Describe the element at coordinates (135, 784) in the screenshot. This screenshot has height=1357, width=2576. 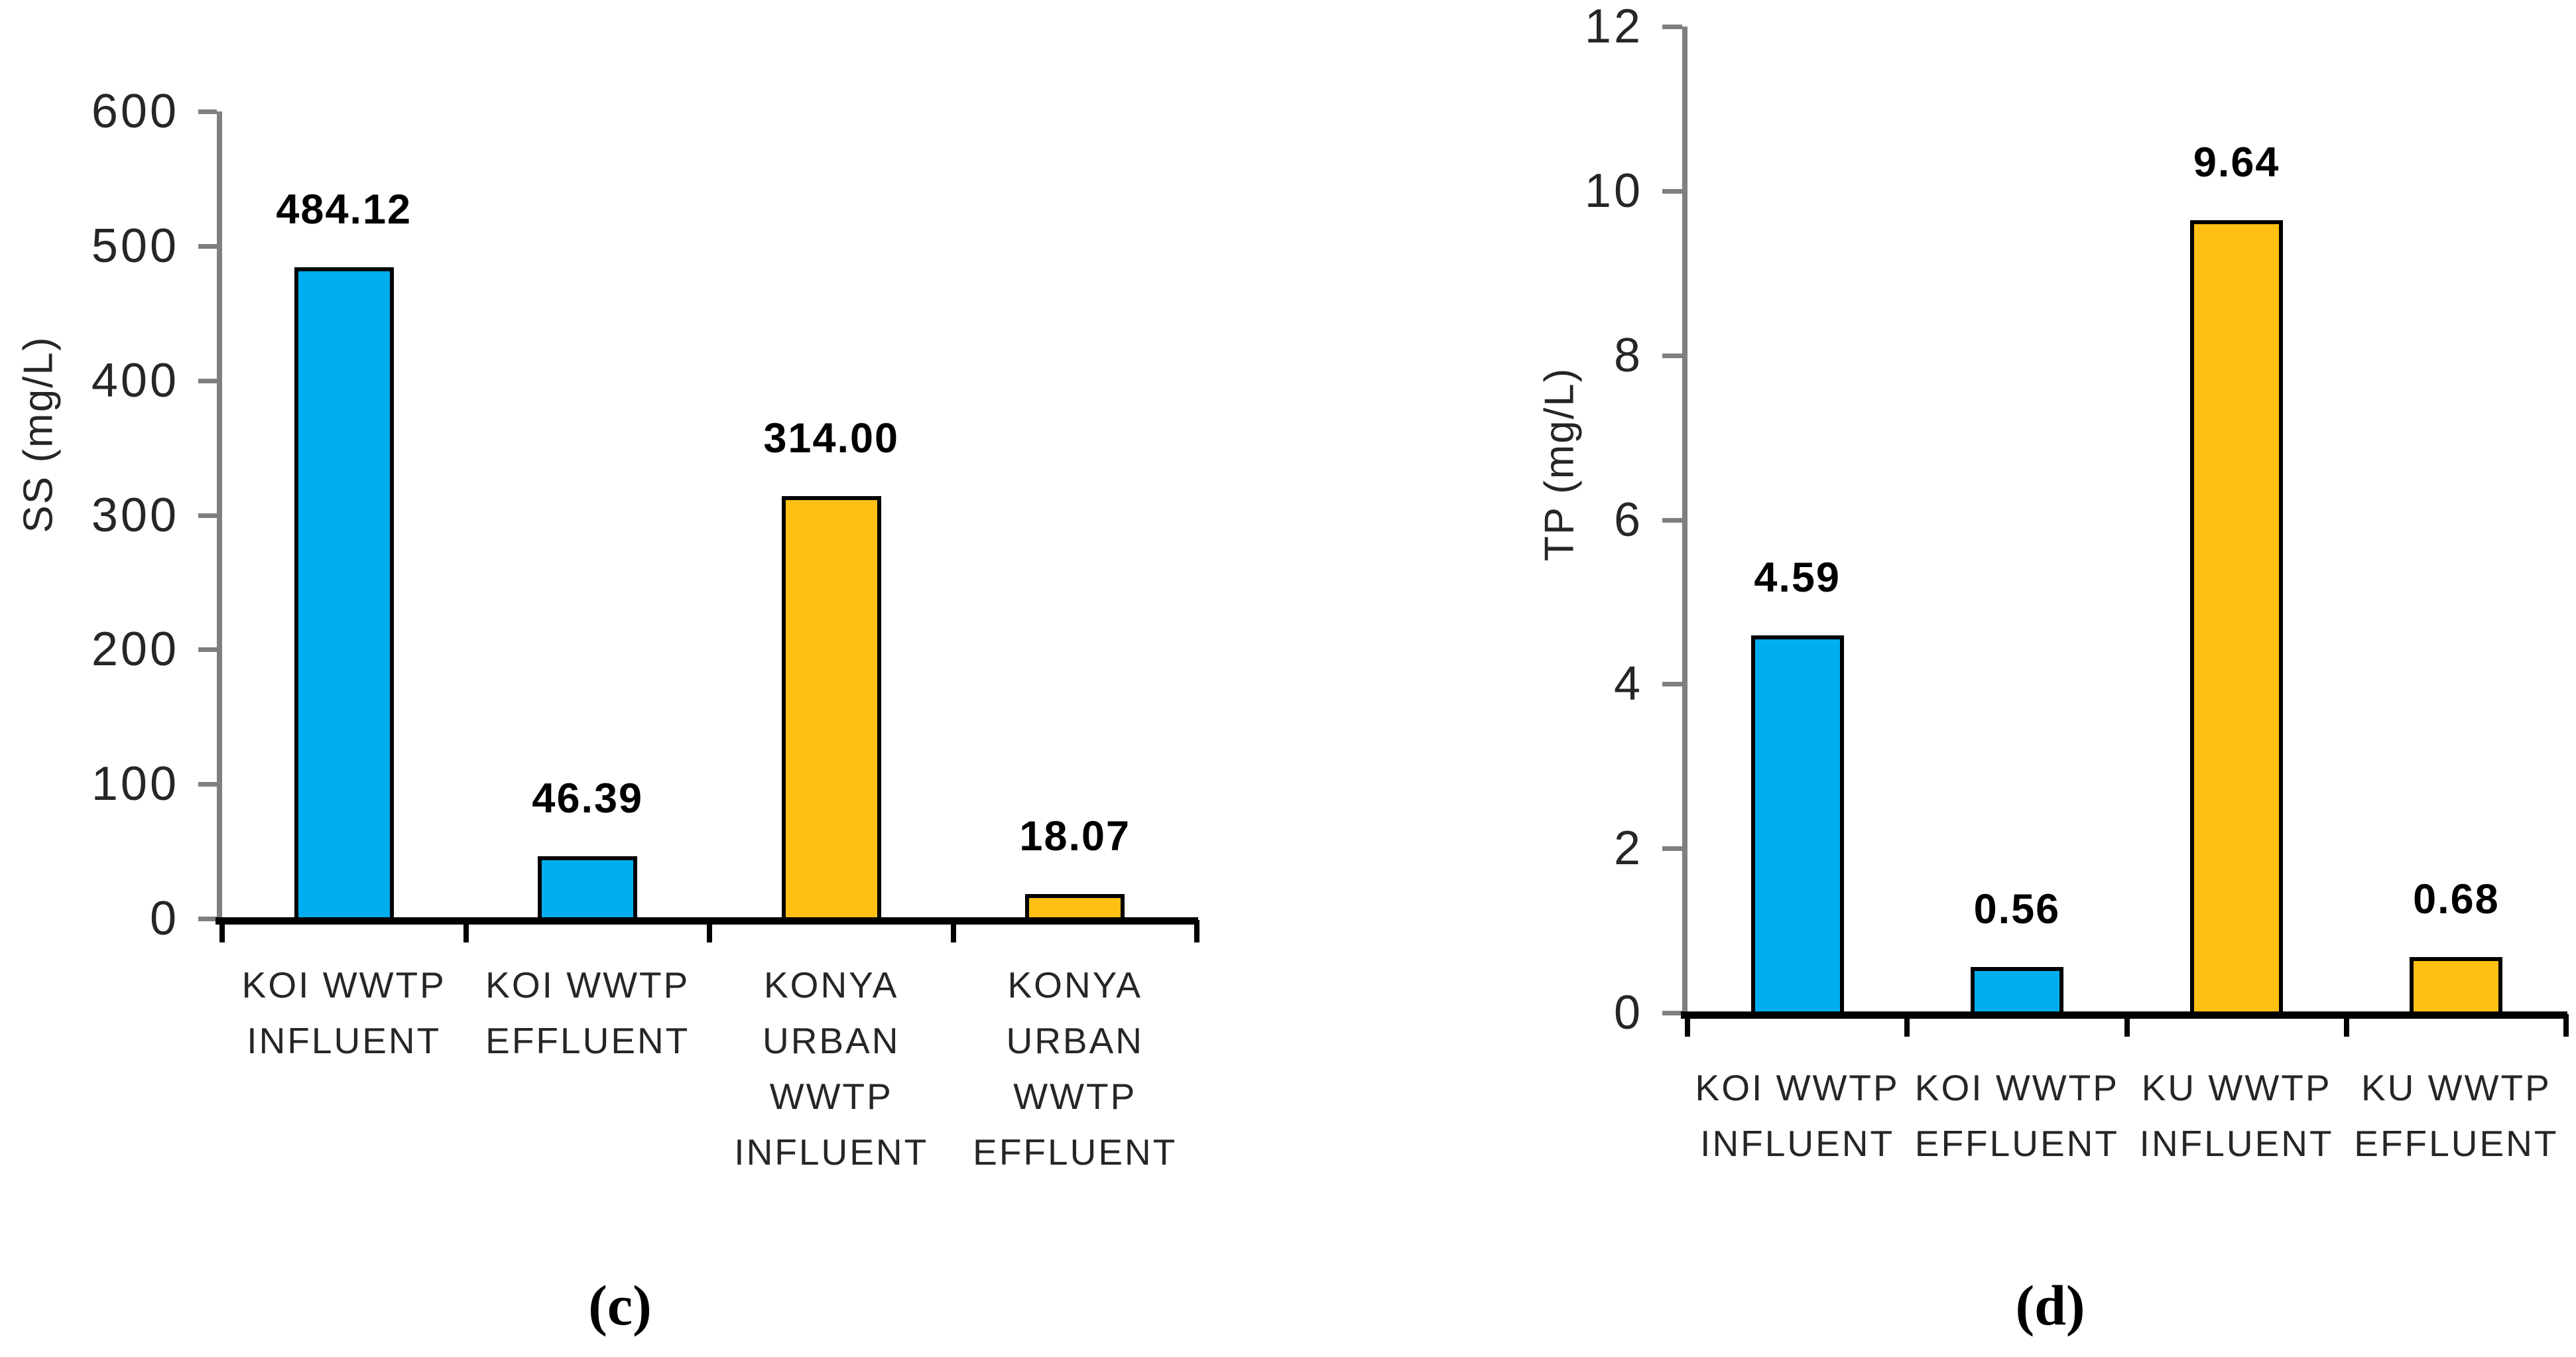
I see `y-tick-label: 100` at that location.